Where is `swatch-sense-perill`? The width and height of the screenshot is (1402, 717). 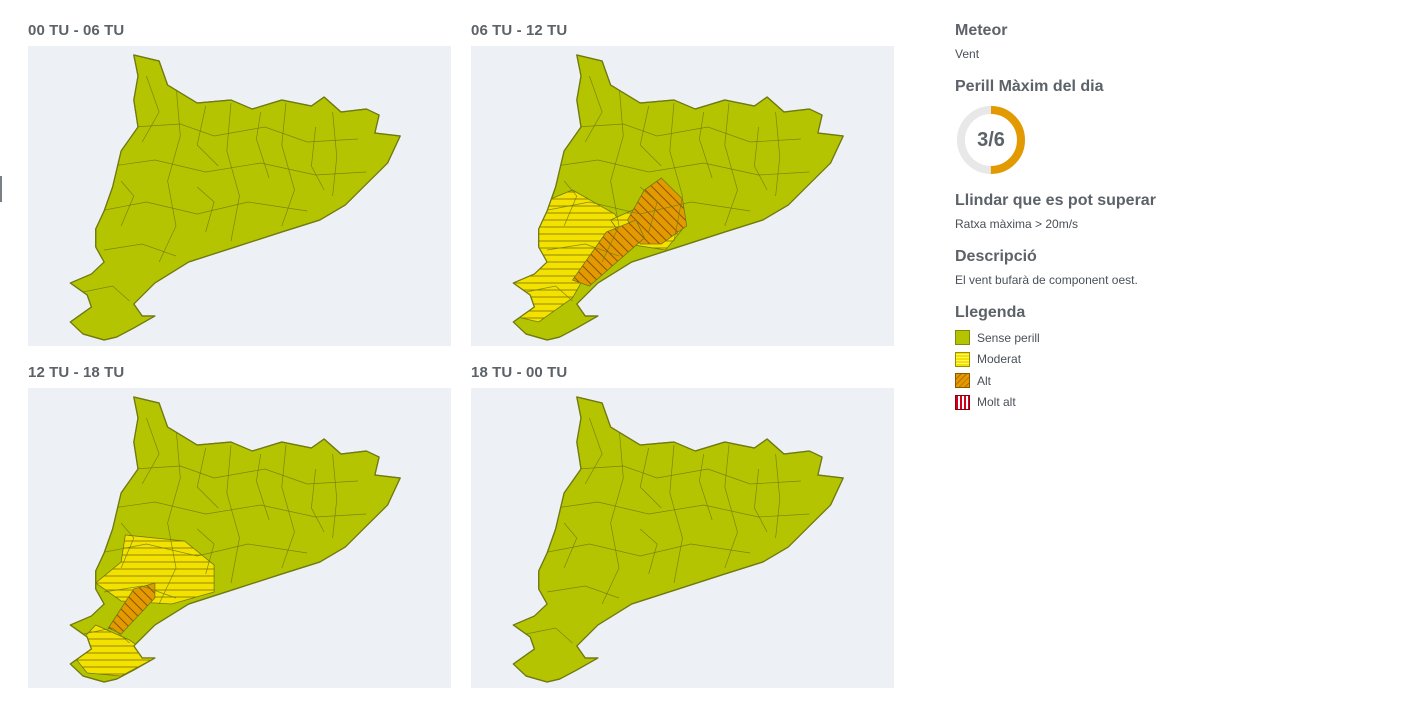
swatch-sense-perill is located at coordinates (962, 338).